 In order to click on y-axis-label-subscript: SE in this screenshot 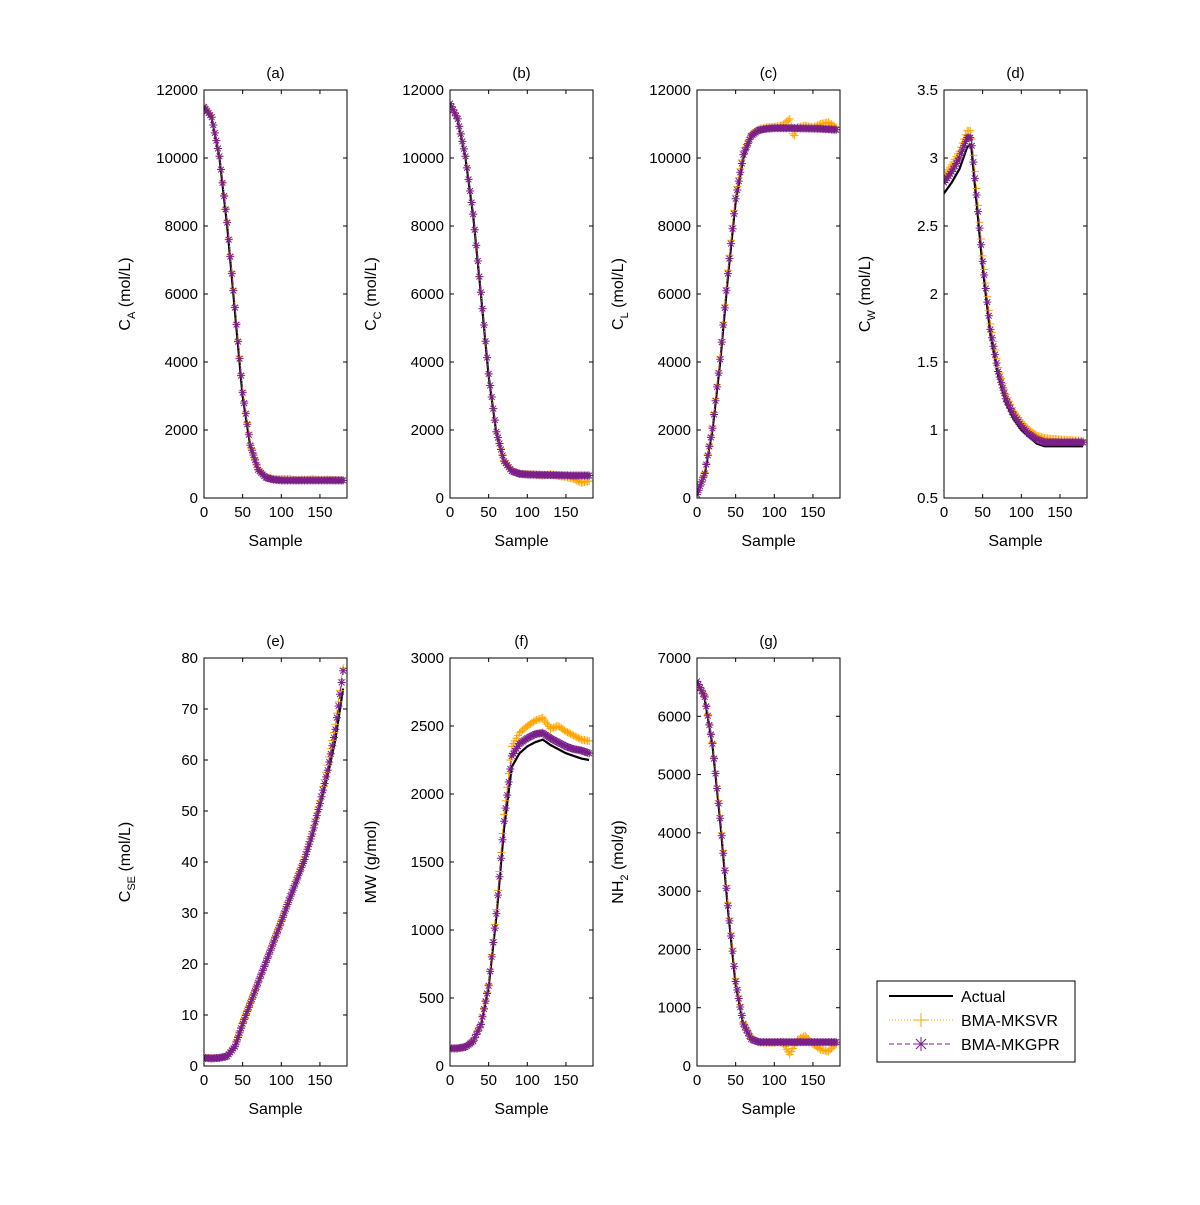, I will do `click(132, 883)`.